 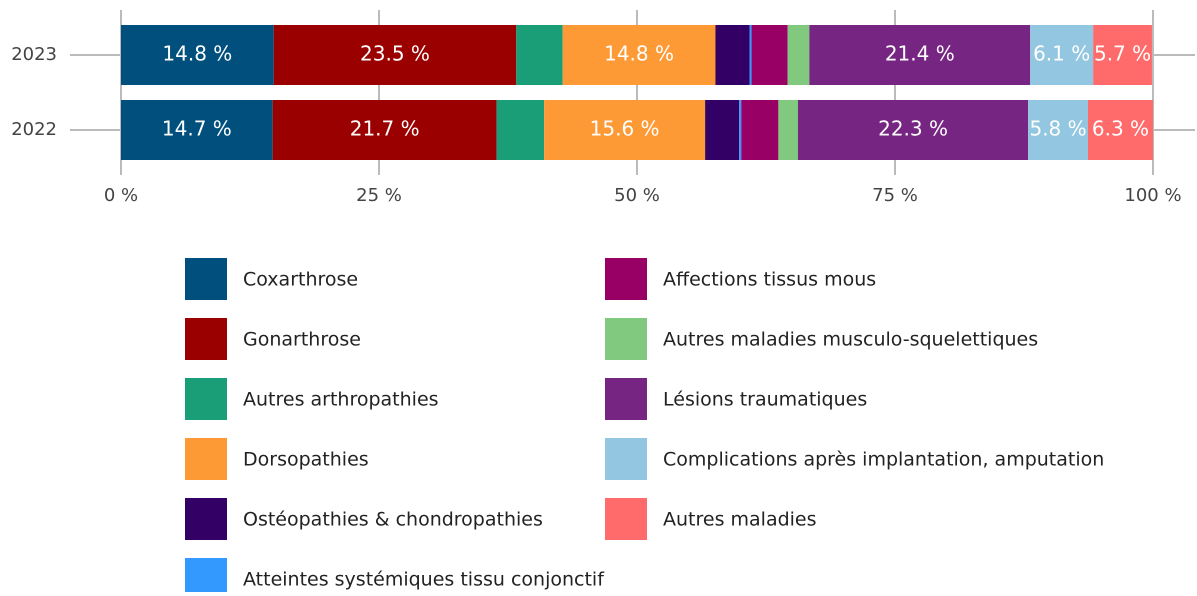 I want to click on legend-label: Affections tissus mous, so click(x=769, y=280).